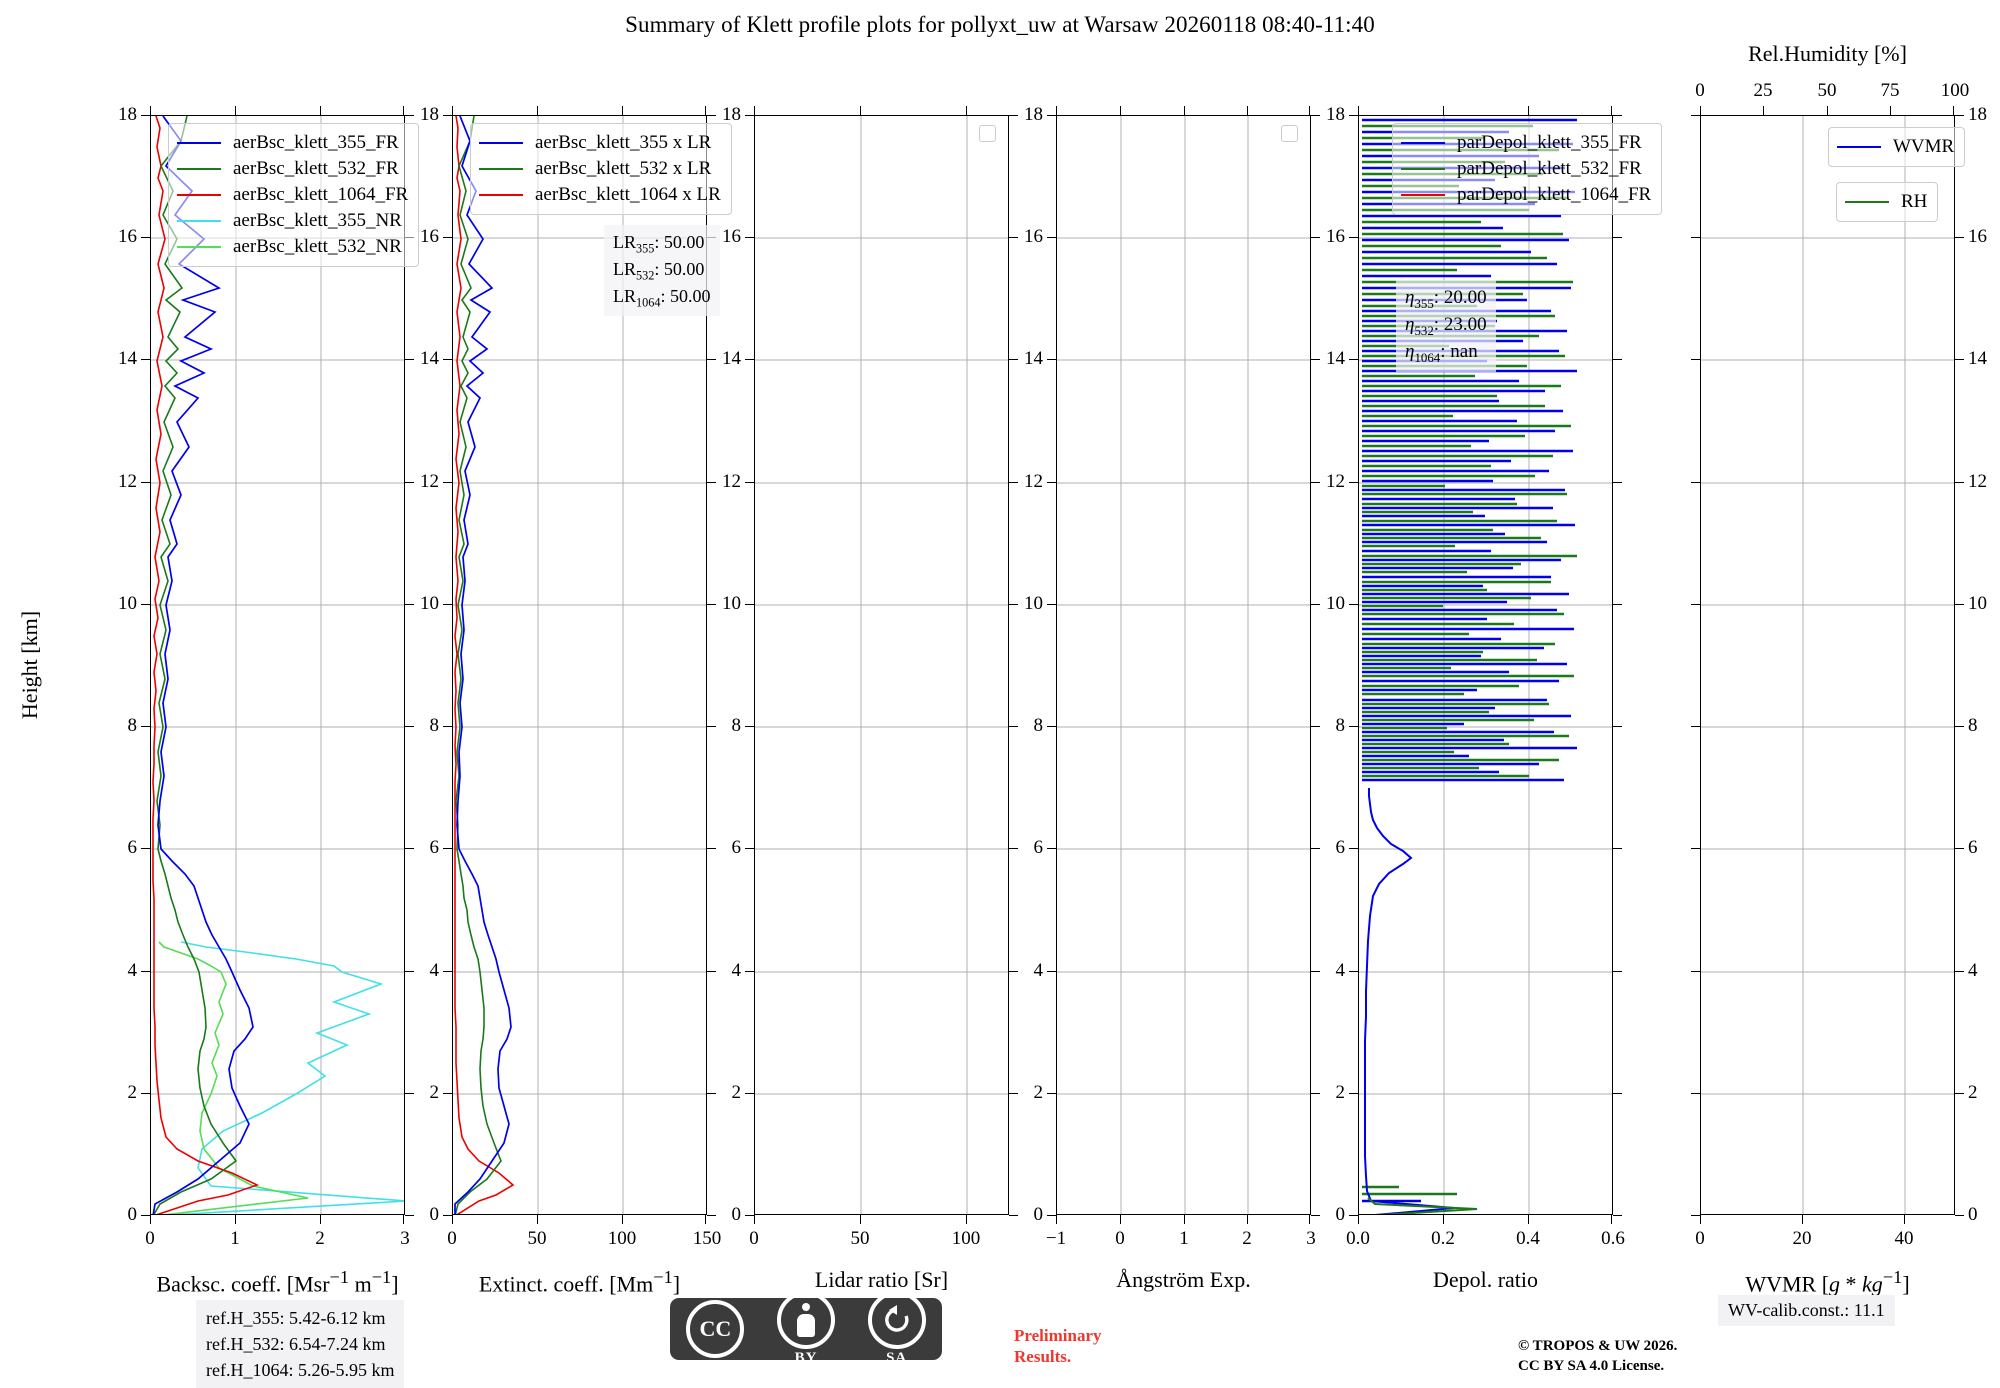 The height and width of the screenshot is (1388, 2000). I want to click on preliminary-results-note: Preliminary Results., so click(1058, 1346).